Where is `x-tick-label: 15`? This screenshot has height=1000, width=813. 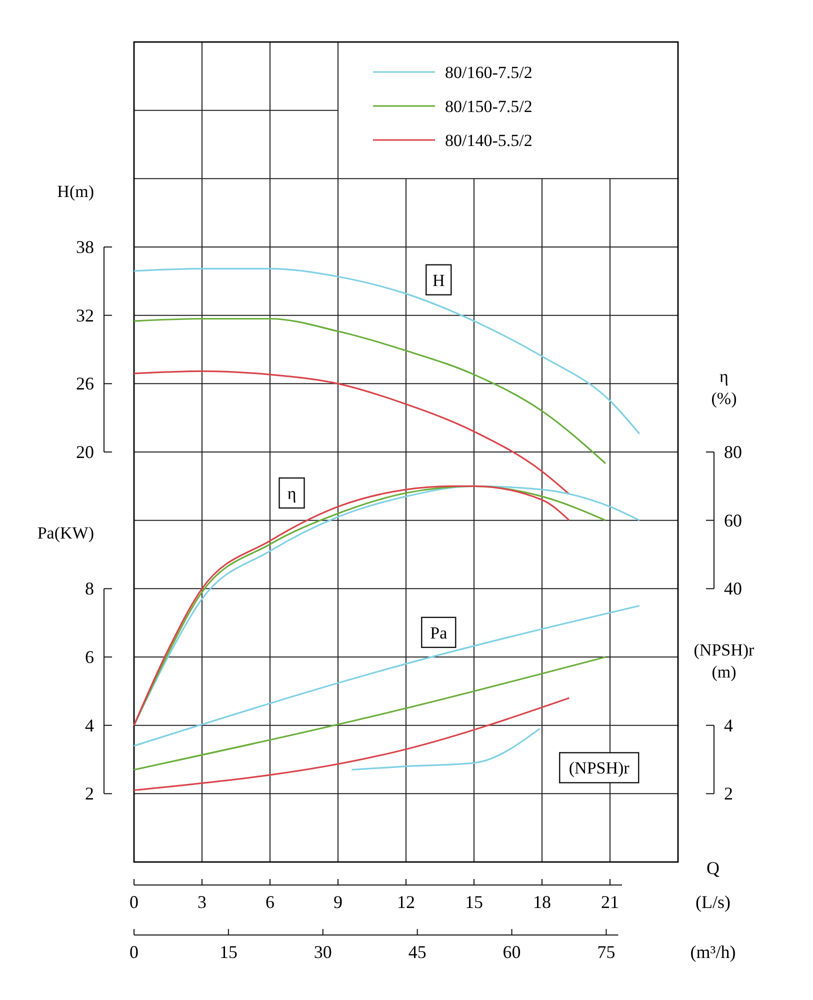 x-tick-label: 15 is located at coordinates (474, 902).